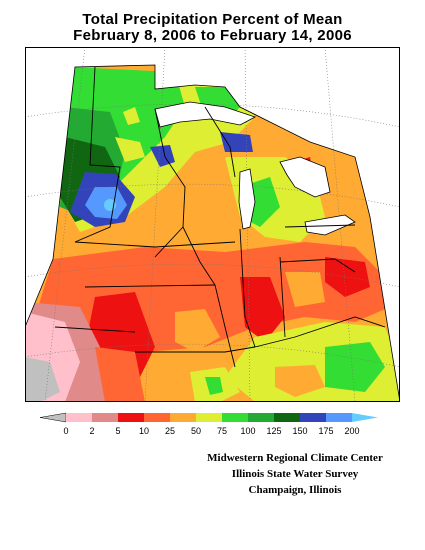 The image size is (425, 550). Describe the element at coordinates (299, 431) in the screenshot. I see `legend-label: 150` at that location.